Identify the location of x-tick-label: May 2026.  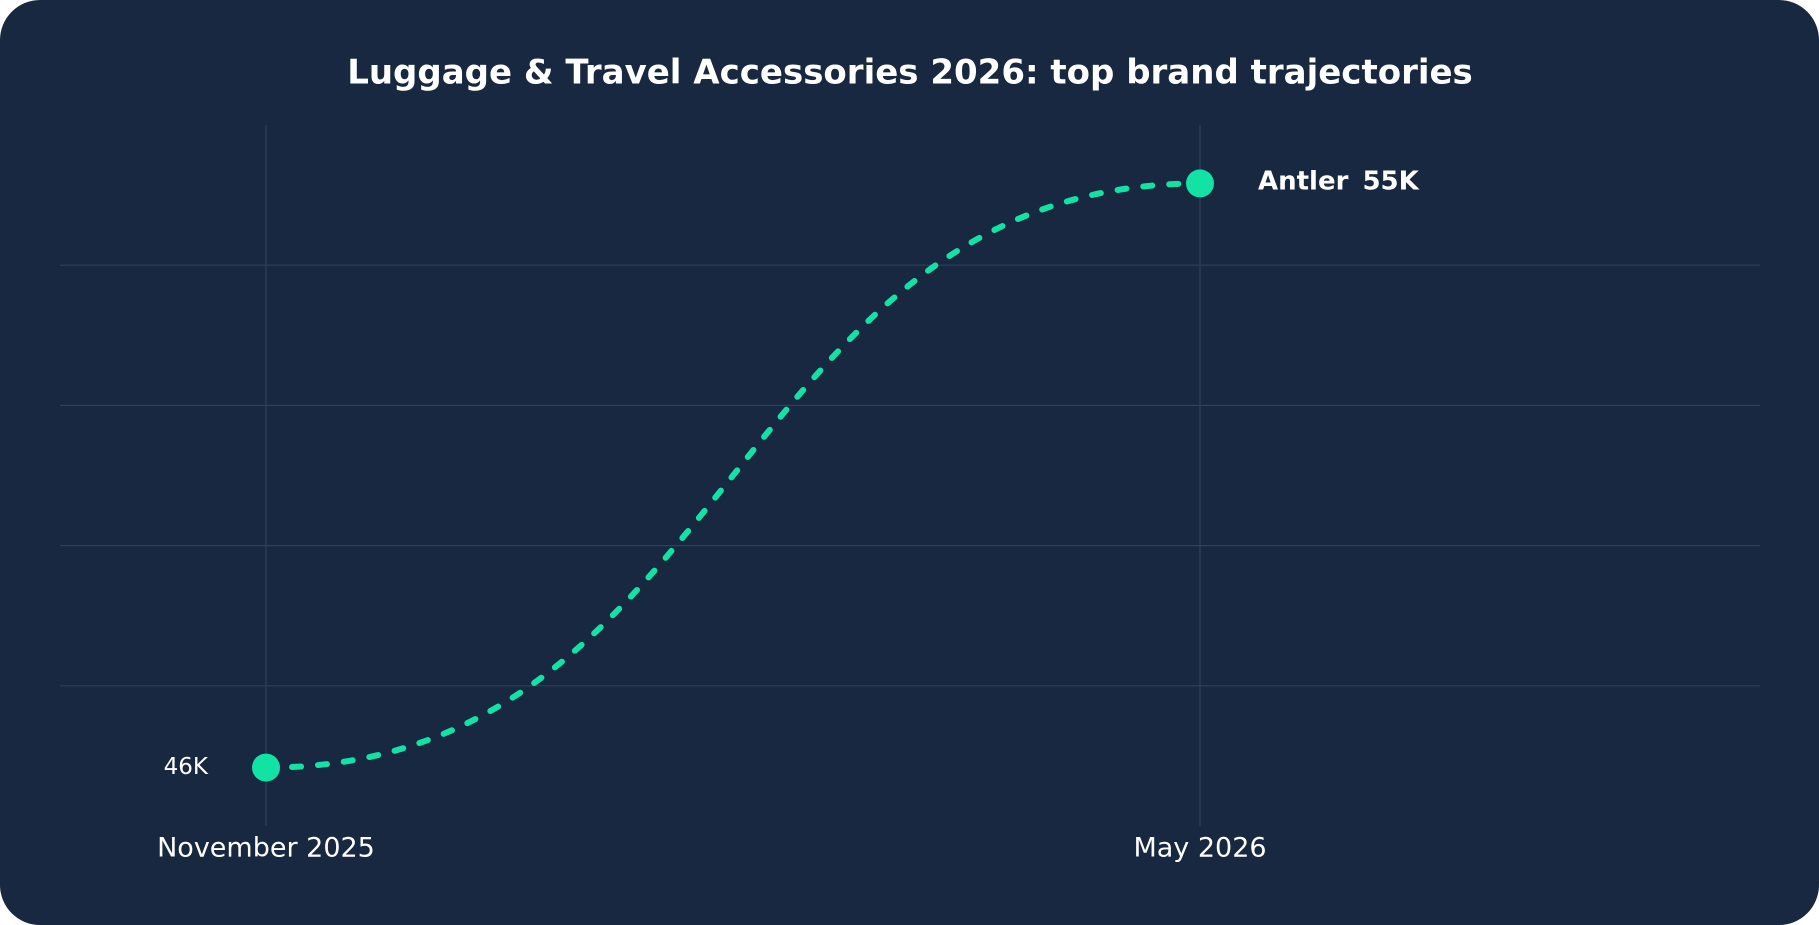
(1199, 848).